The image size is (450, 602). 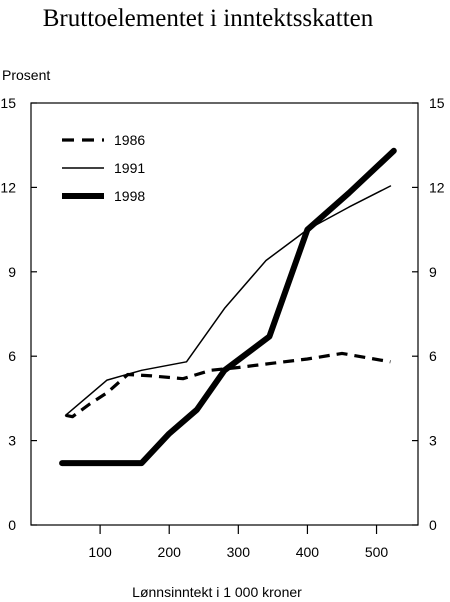 I want to click on legend-label-1991: 1991, so click(x=129, y=168).